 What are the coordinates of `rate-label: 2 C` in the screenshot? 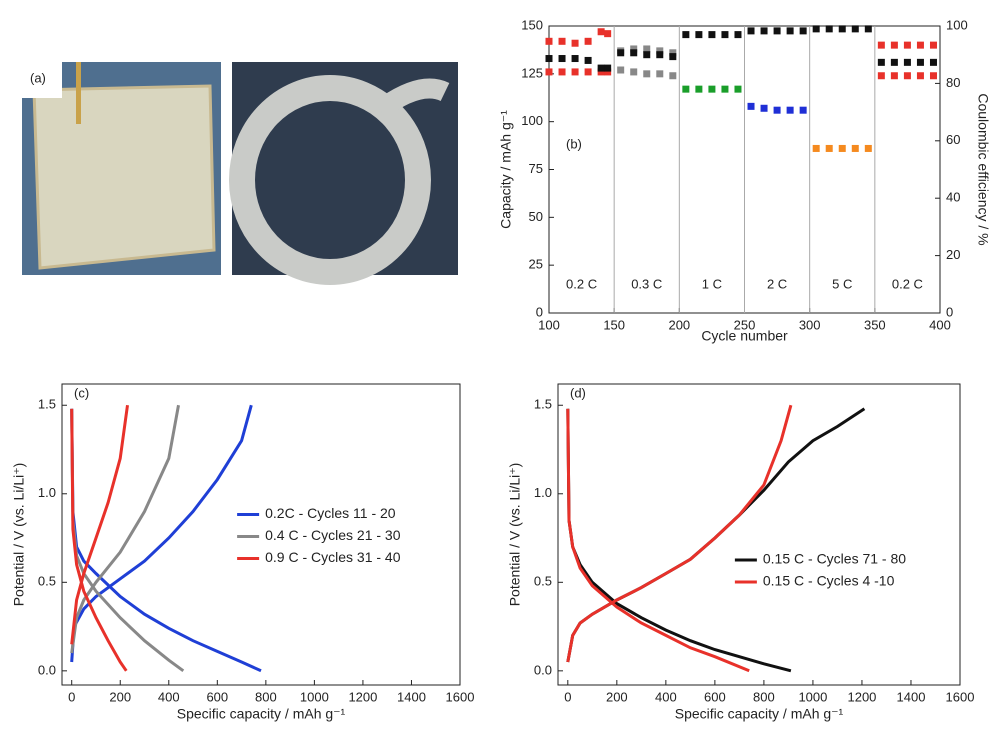 It's located at (777, 283).